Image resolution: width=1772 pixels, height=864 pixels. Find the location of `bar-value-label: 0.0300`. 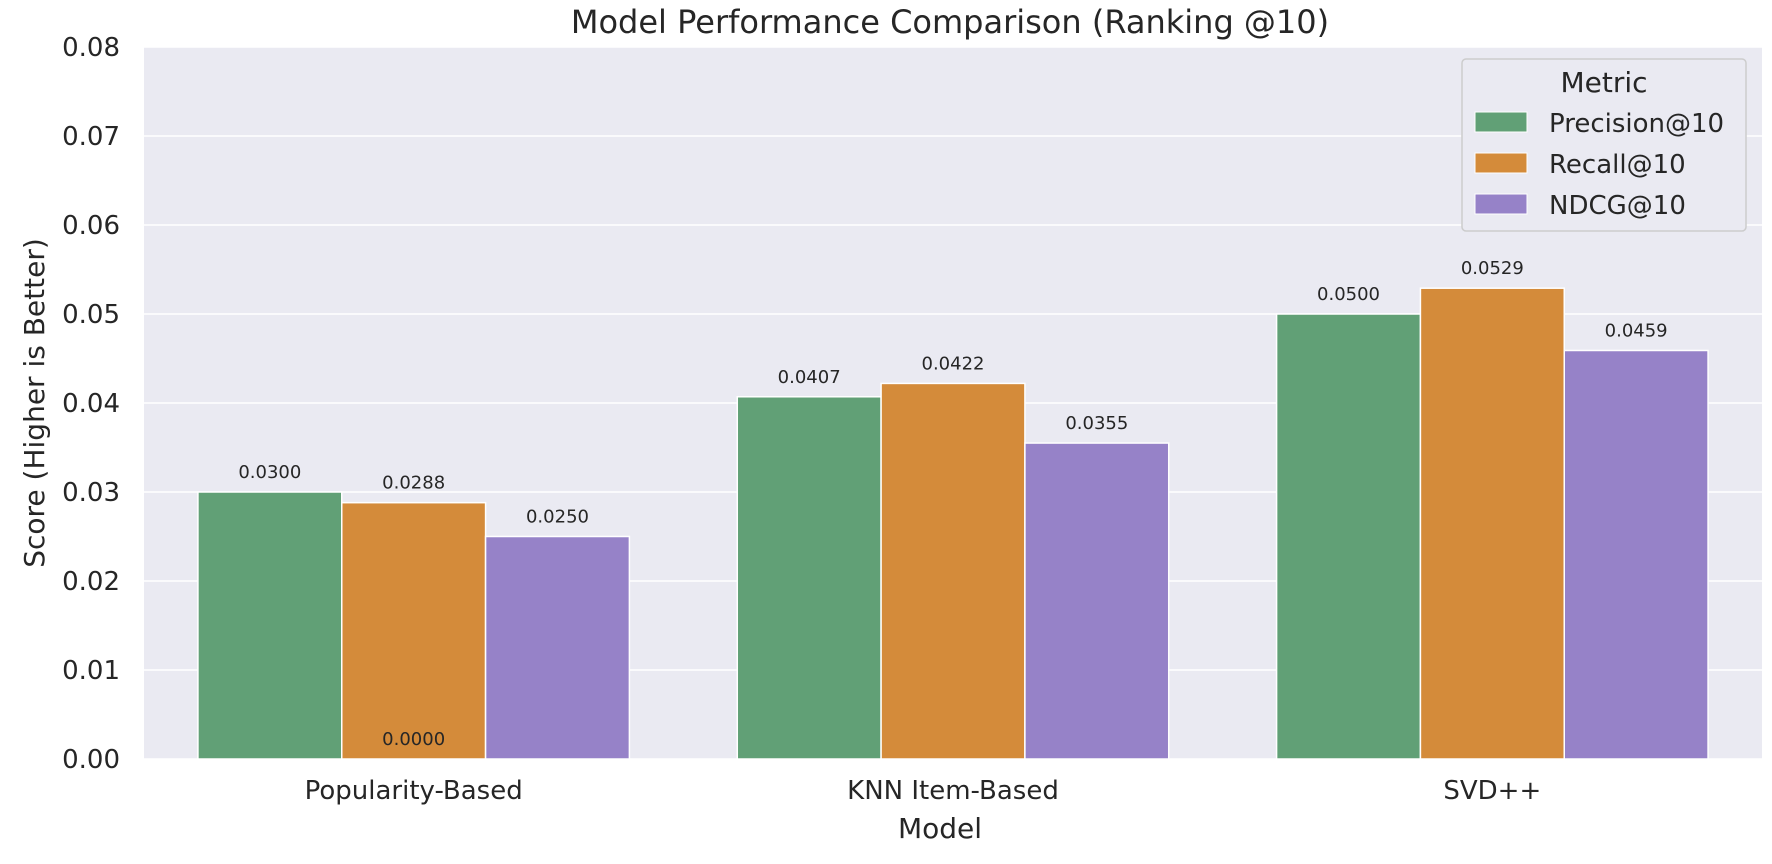

bar-value-label: 0.0300 is located at coordinates (269, 472).